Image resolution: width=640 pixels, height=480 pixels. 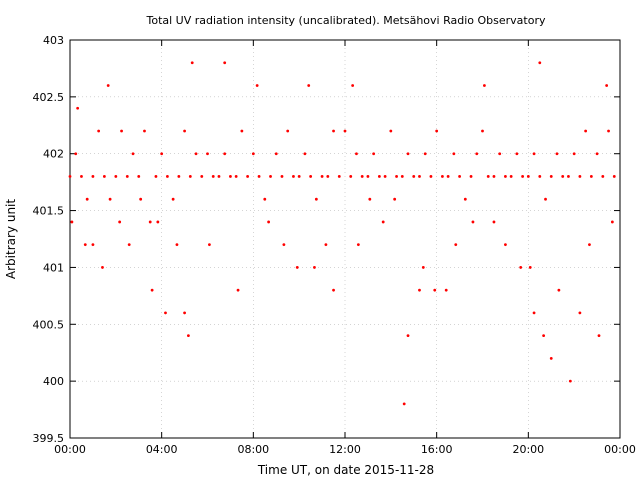 I want to click on y-tick-label: 400, so click(x=53, y=381).